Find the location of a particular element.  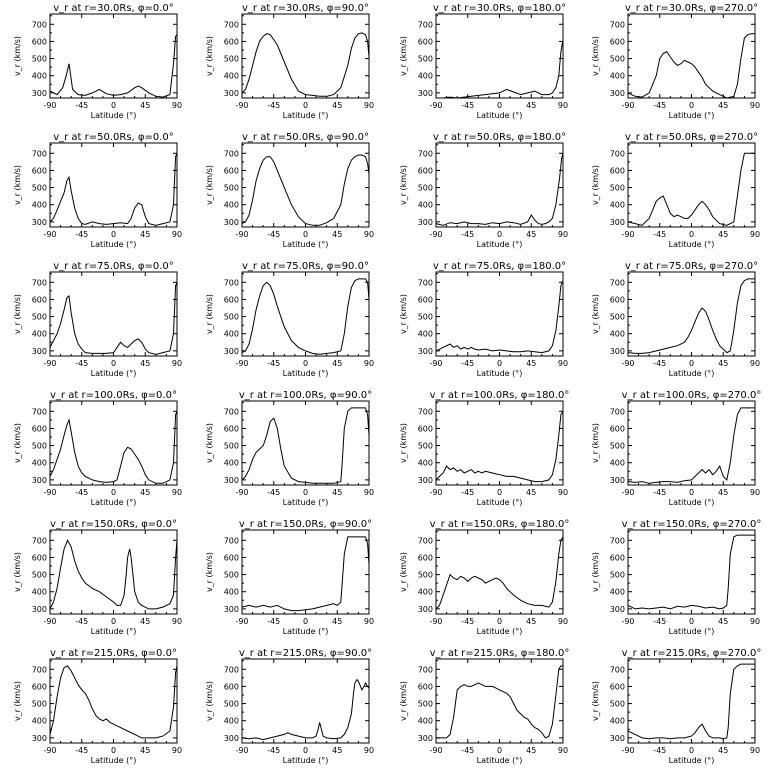

chart-title: v_r at r=100.0Rs, φ=90.0° is located at coordinates (305, 395).